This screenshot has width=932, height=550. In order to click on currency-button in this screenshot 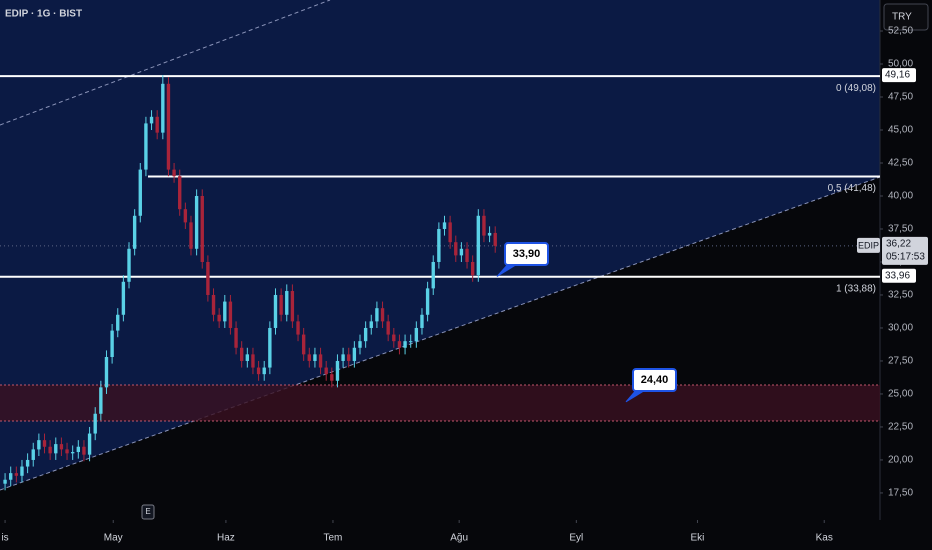, I will do `click(906, 17)`.